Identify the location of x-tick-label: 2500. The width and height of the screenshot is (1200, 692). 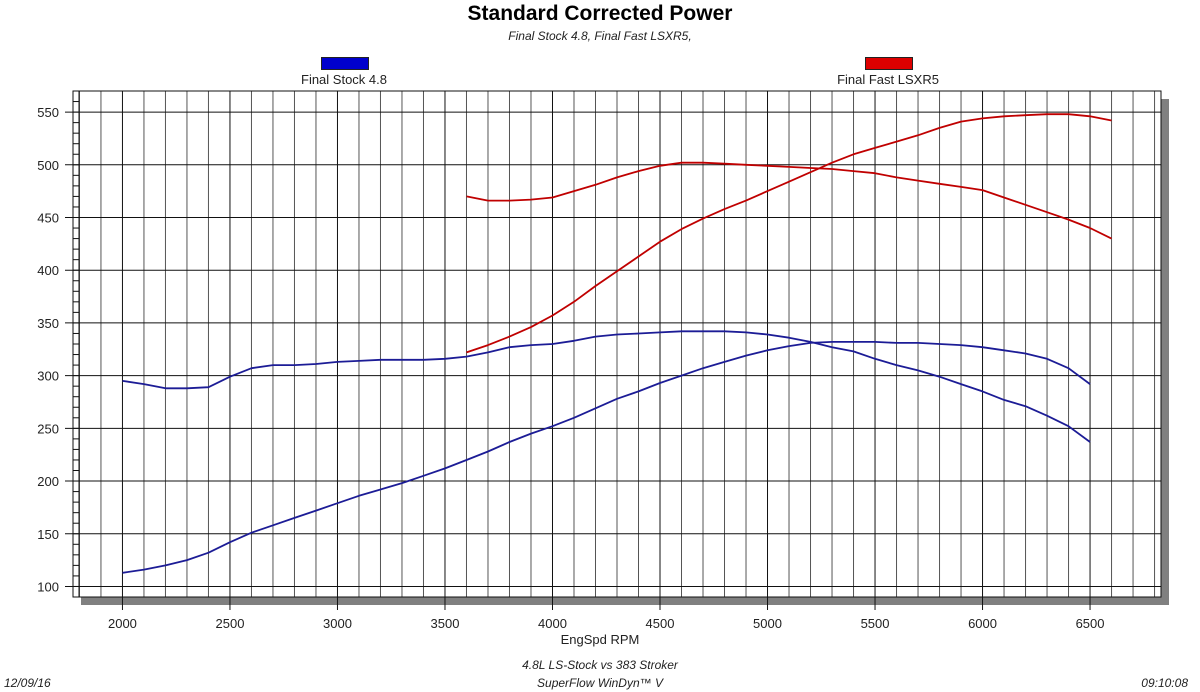
(230, 623).